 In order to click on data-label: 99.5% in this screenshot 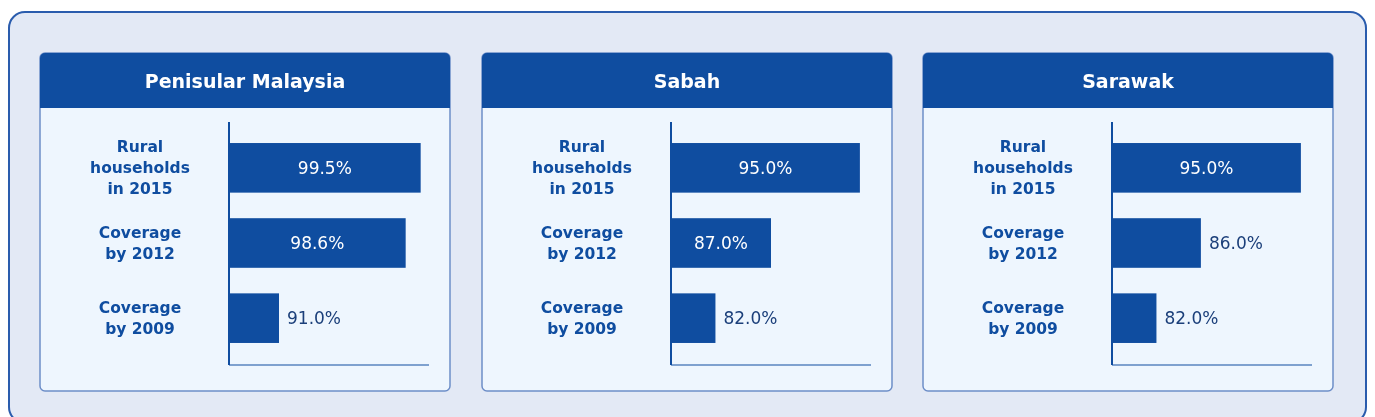, I will do `click(324, 167)`.